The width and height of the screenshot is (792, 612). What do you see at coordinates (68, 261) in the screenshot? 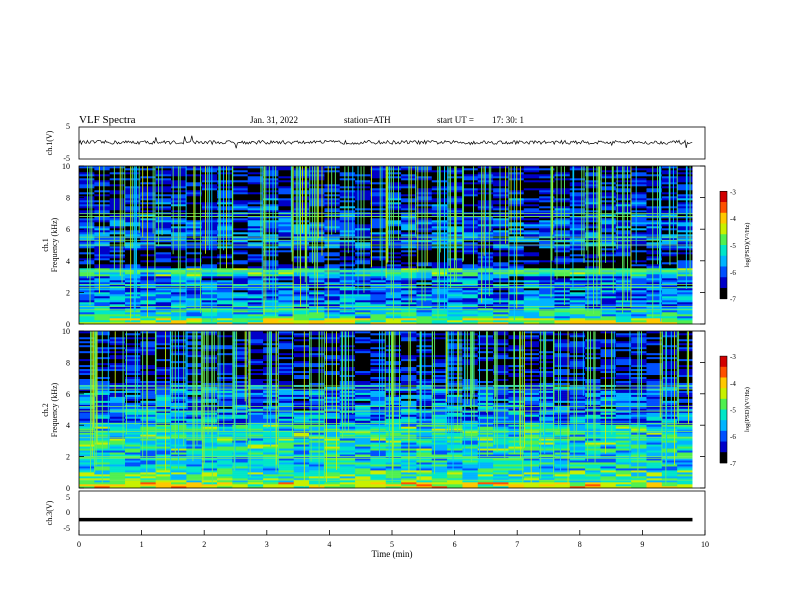
I see `ytick-label: 4` at bounding box center [68, 261].